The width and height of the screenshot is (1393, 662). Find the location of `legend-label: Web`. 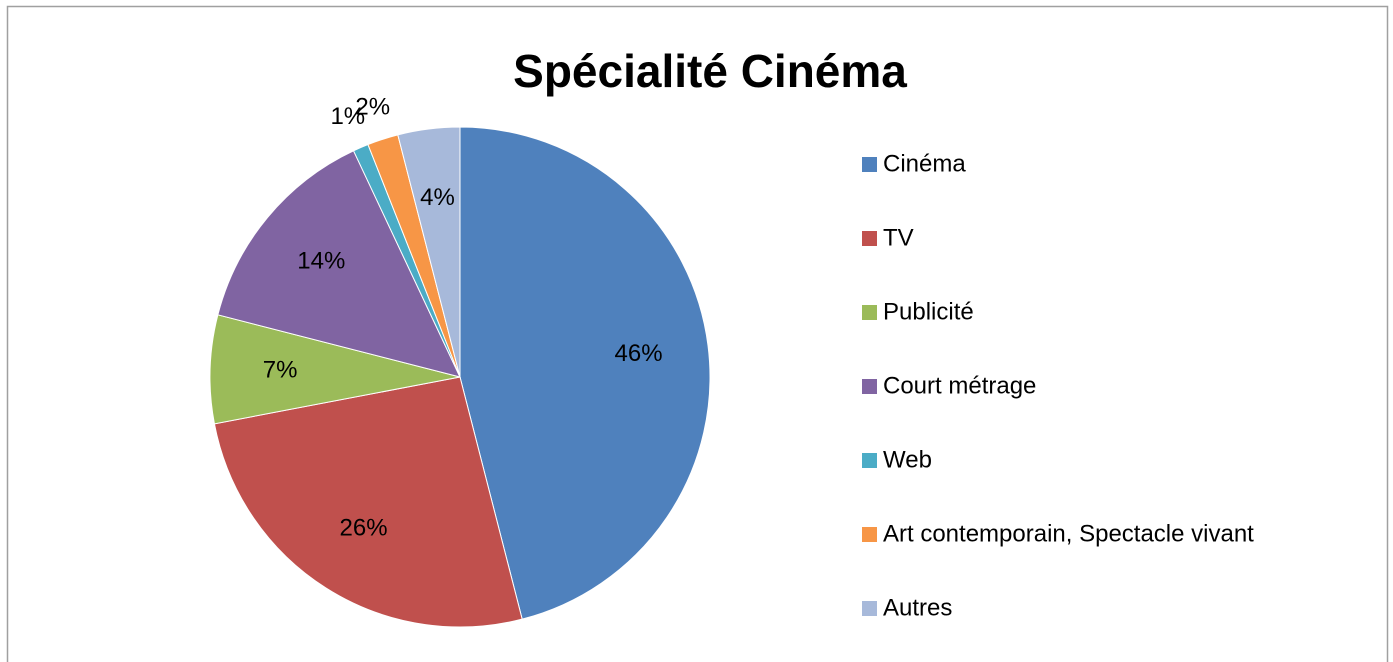

legend-label: Web is located at coordinates (907, 459).